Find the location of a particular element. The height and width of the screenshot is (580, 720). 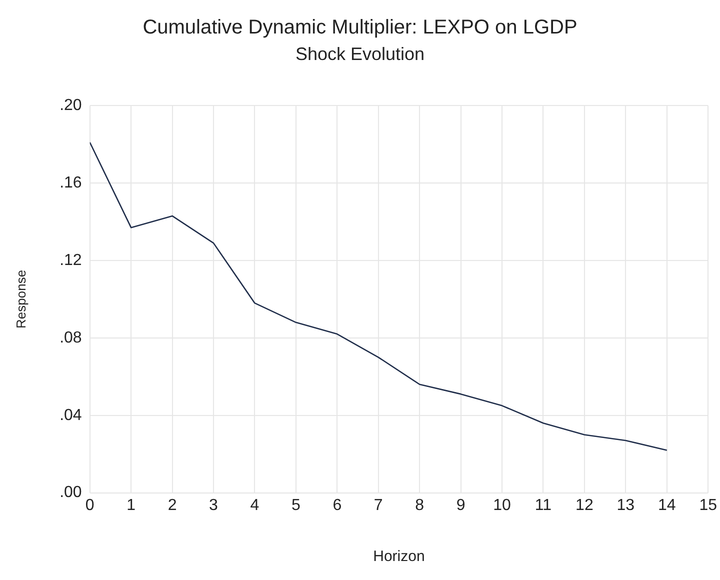

x-tick-label: 15 is located at coordinates (708, 505).